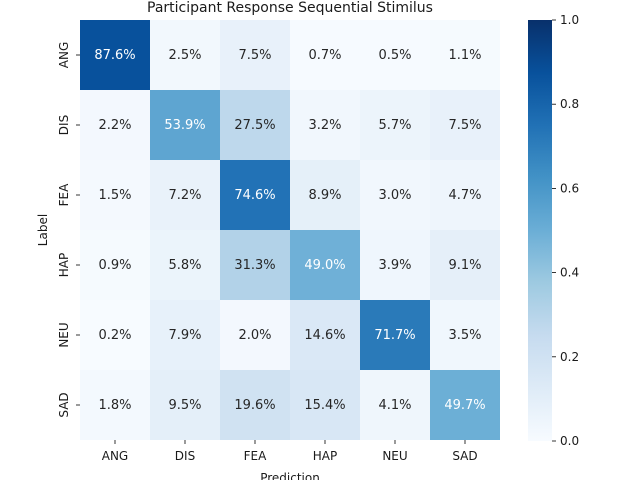 The image size is (640, 480). I want to click on cell-value-label: 1.5%, so click(114, 195).